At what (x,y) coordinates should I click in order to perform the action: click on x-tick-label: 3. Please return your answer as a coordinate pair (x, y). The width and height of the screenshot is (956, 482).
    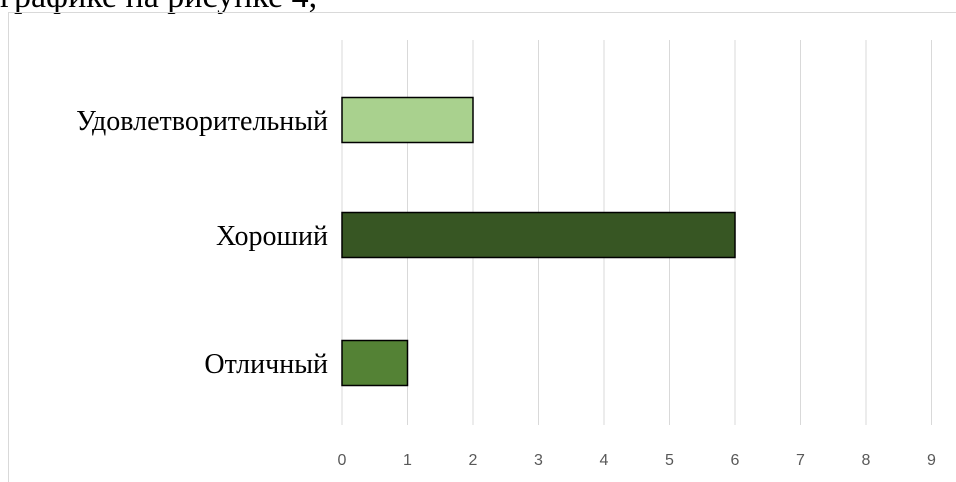
    Looking at the image, I should click on (538, 460).